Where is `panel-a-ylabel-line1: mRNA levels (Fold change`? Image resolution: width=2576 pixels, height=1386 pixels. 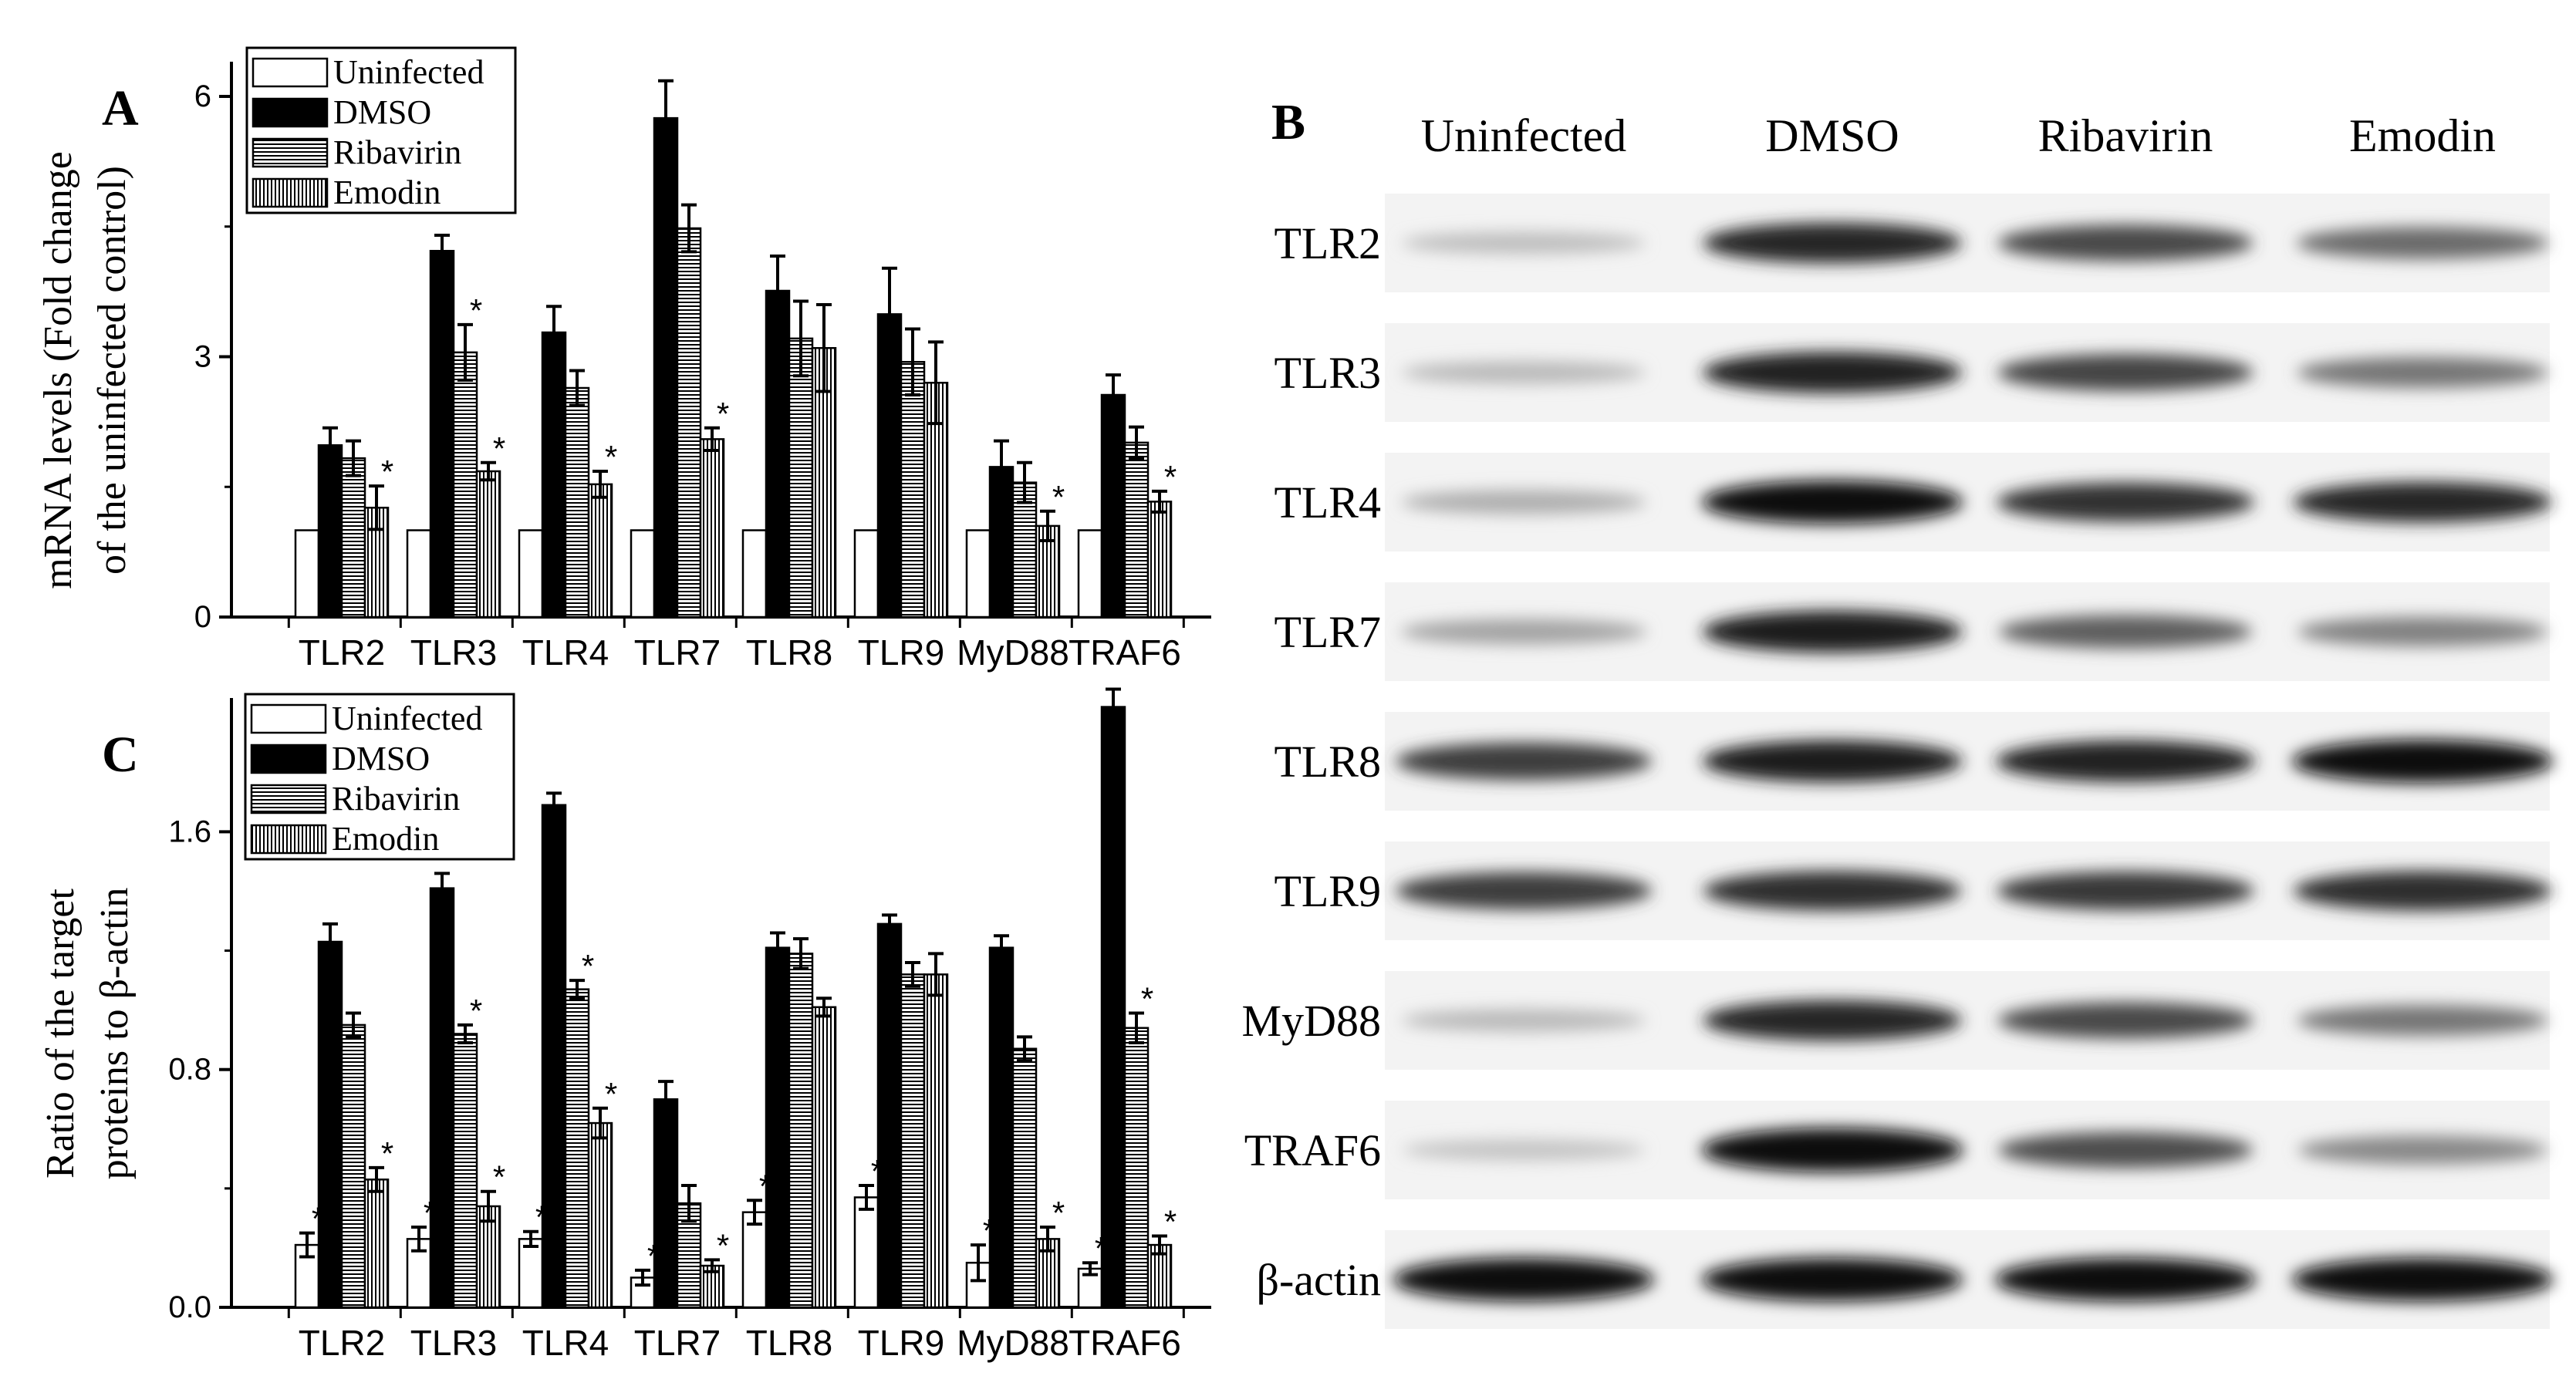
panel-a-ylabel-line1: mRNA levels (Fold change is located at coordinates (58, 370).